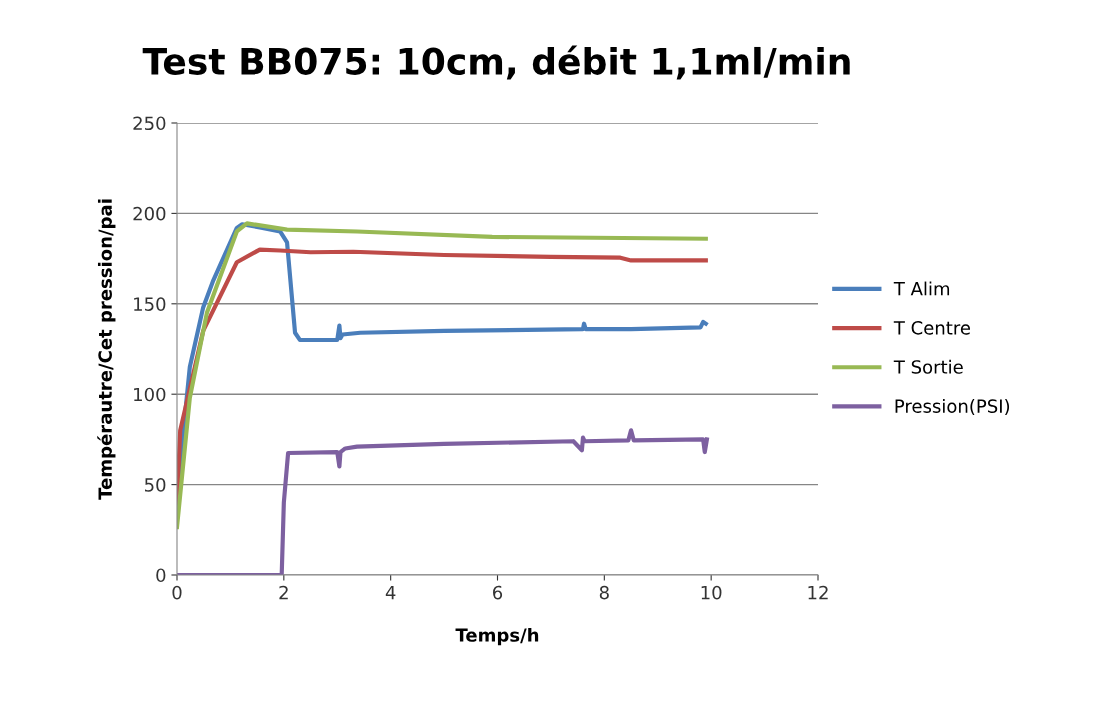 The image size is (1101, 709). I want to click on x-axis-title: Temps/h, so click(497, 636).